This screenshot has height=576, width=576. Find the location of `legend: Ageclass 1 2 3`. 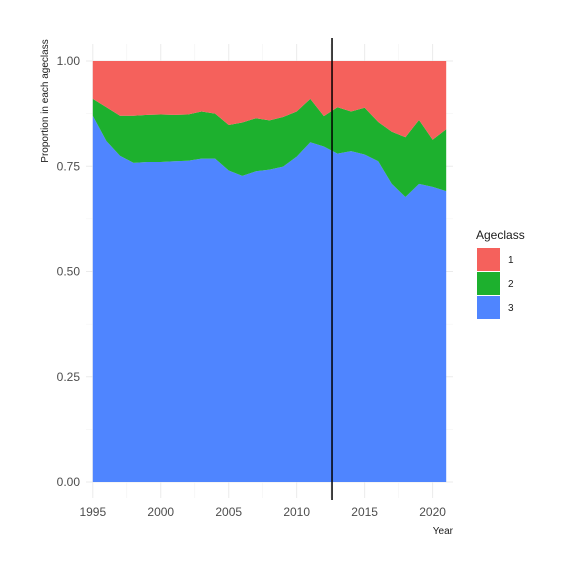

legend: Ageclass 1 2 3 is located at coordinates (500, 273).